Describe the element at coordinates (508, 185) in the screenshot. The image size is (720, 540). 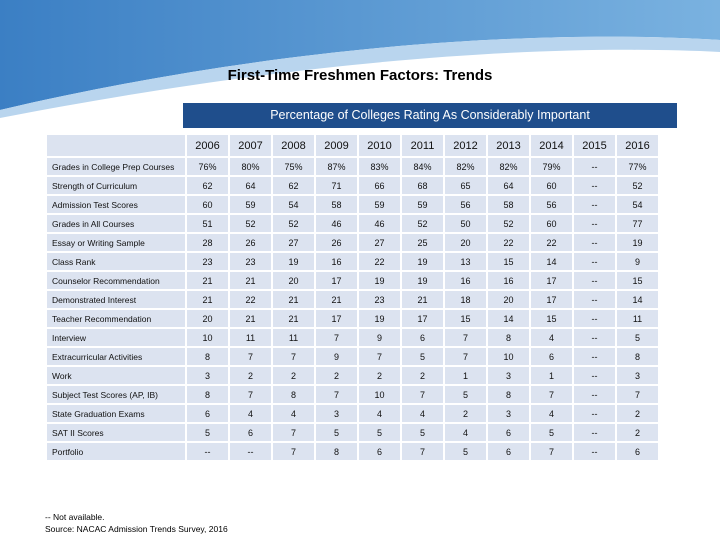
I see `cell: 64` at that location.